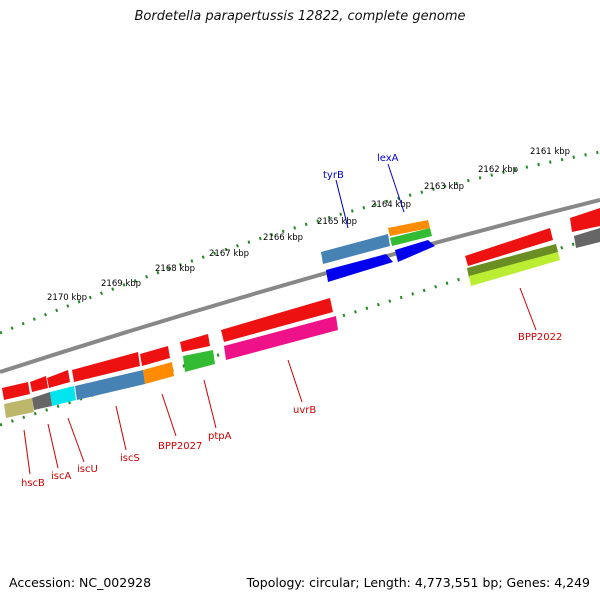 This screenshot has width=600, height=600. What do you see at coordinates (19, 408) in the screenshot?
I see `gene-hscB-khaki` at bounding box center [19, 408].